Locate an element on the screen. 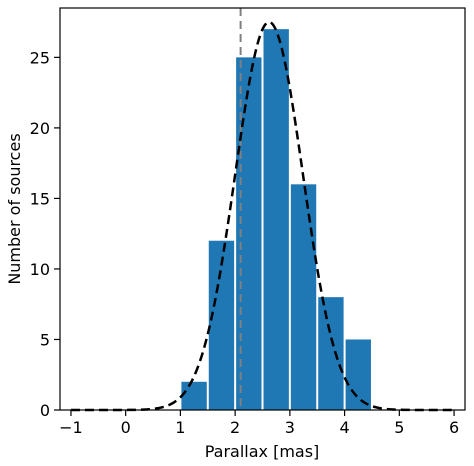 The width and height of the screenshot is (474, 466). x-tick-label: 3 is located at coordinates (290, 427).